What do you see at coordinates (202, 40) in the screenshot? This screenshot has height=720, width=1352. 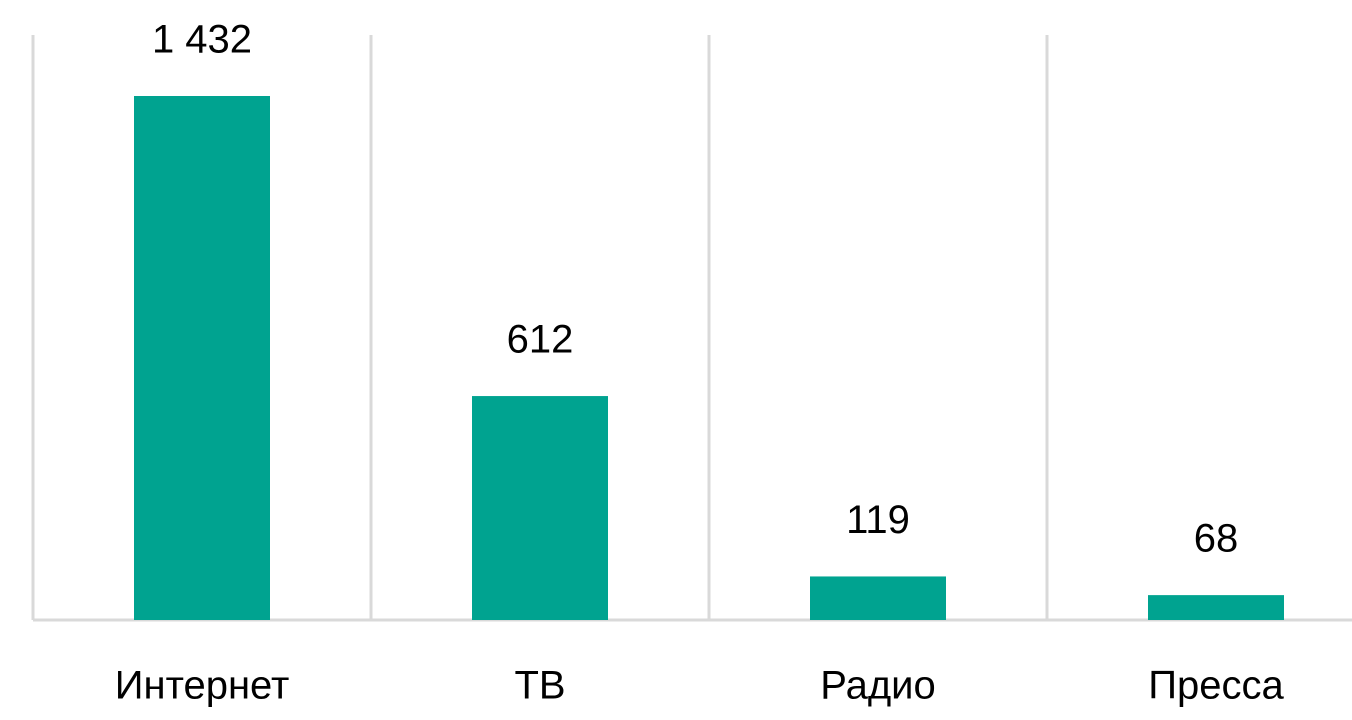 I see `value-label: 1 432` at bounding box center [202, 40].